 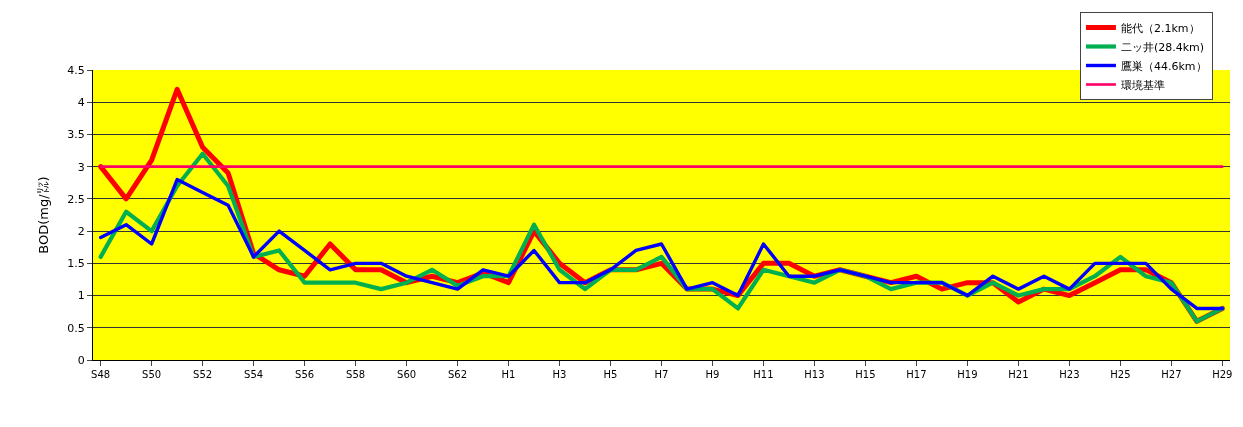 What do you see at coordinates (1171, 374) in the screenshot?
I see `x-tick-label: H27` at bounding box center [1171, 374].